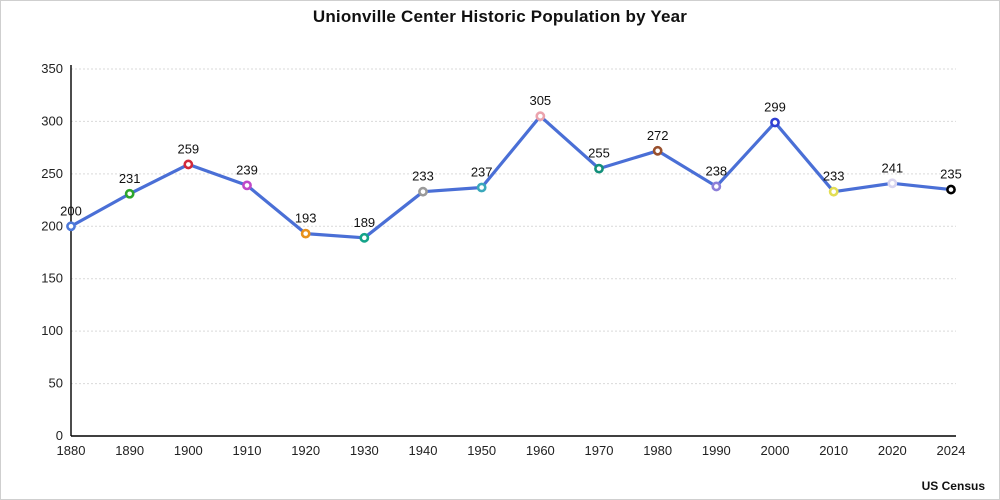  What do you see at coordinates (482, 171) in the screenshot?
I see `data-point-label: 237` at bounding box center [482, 171].